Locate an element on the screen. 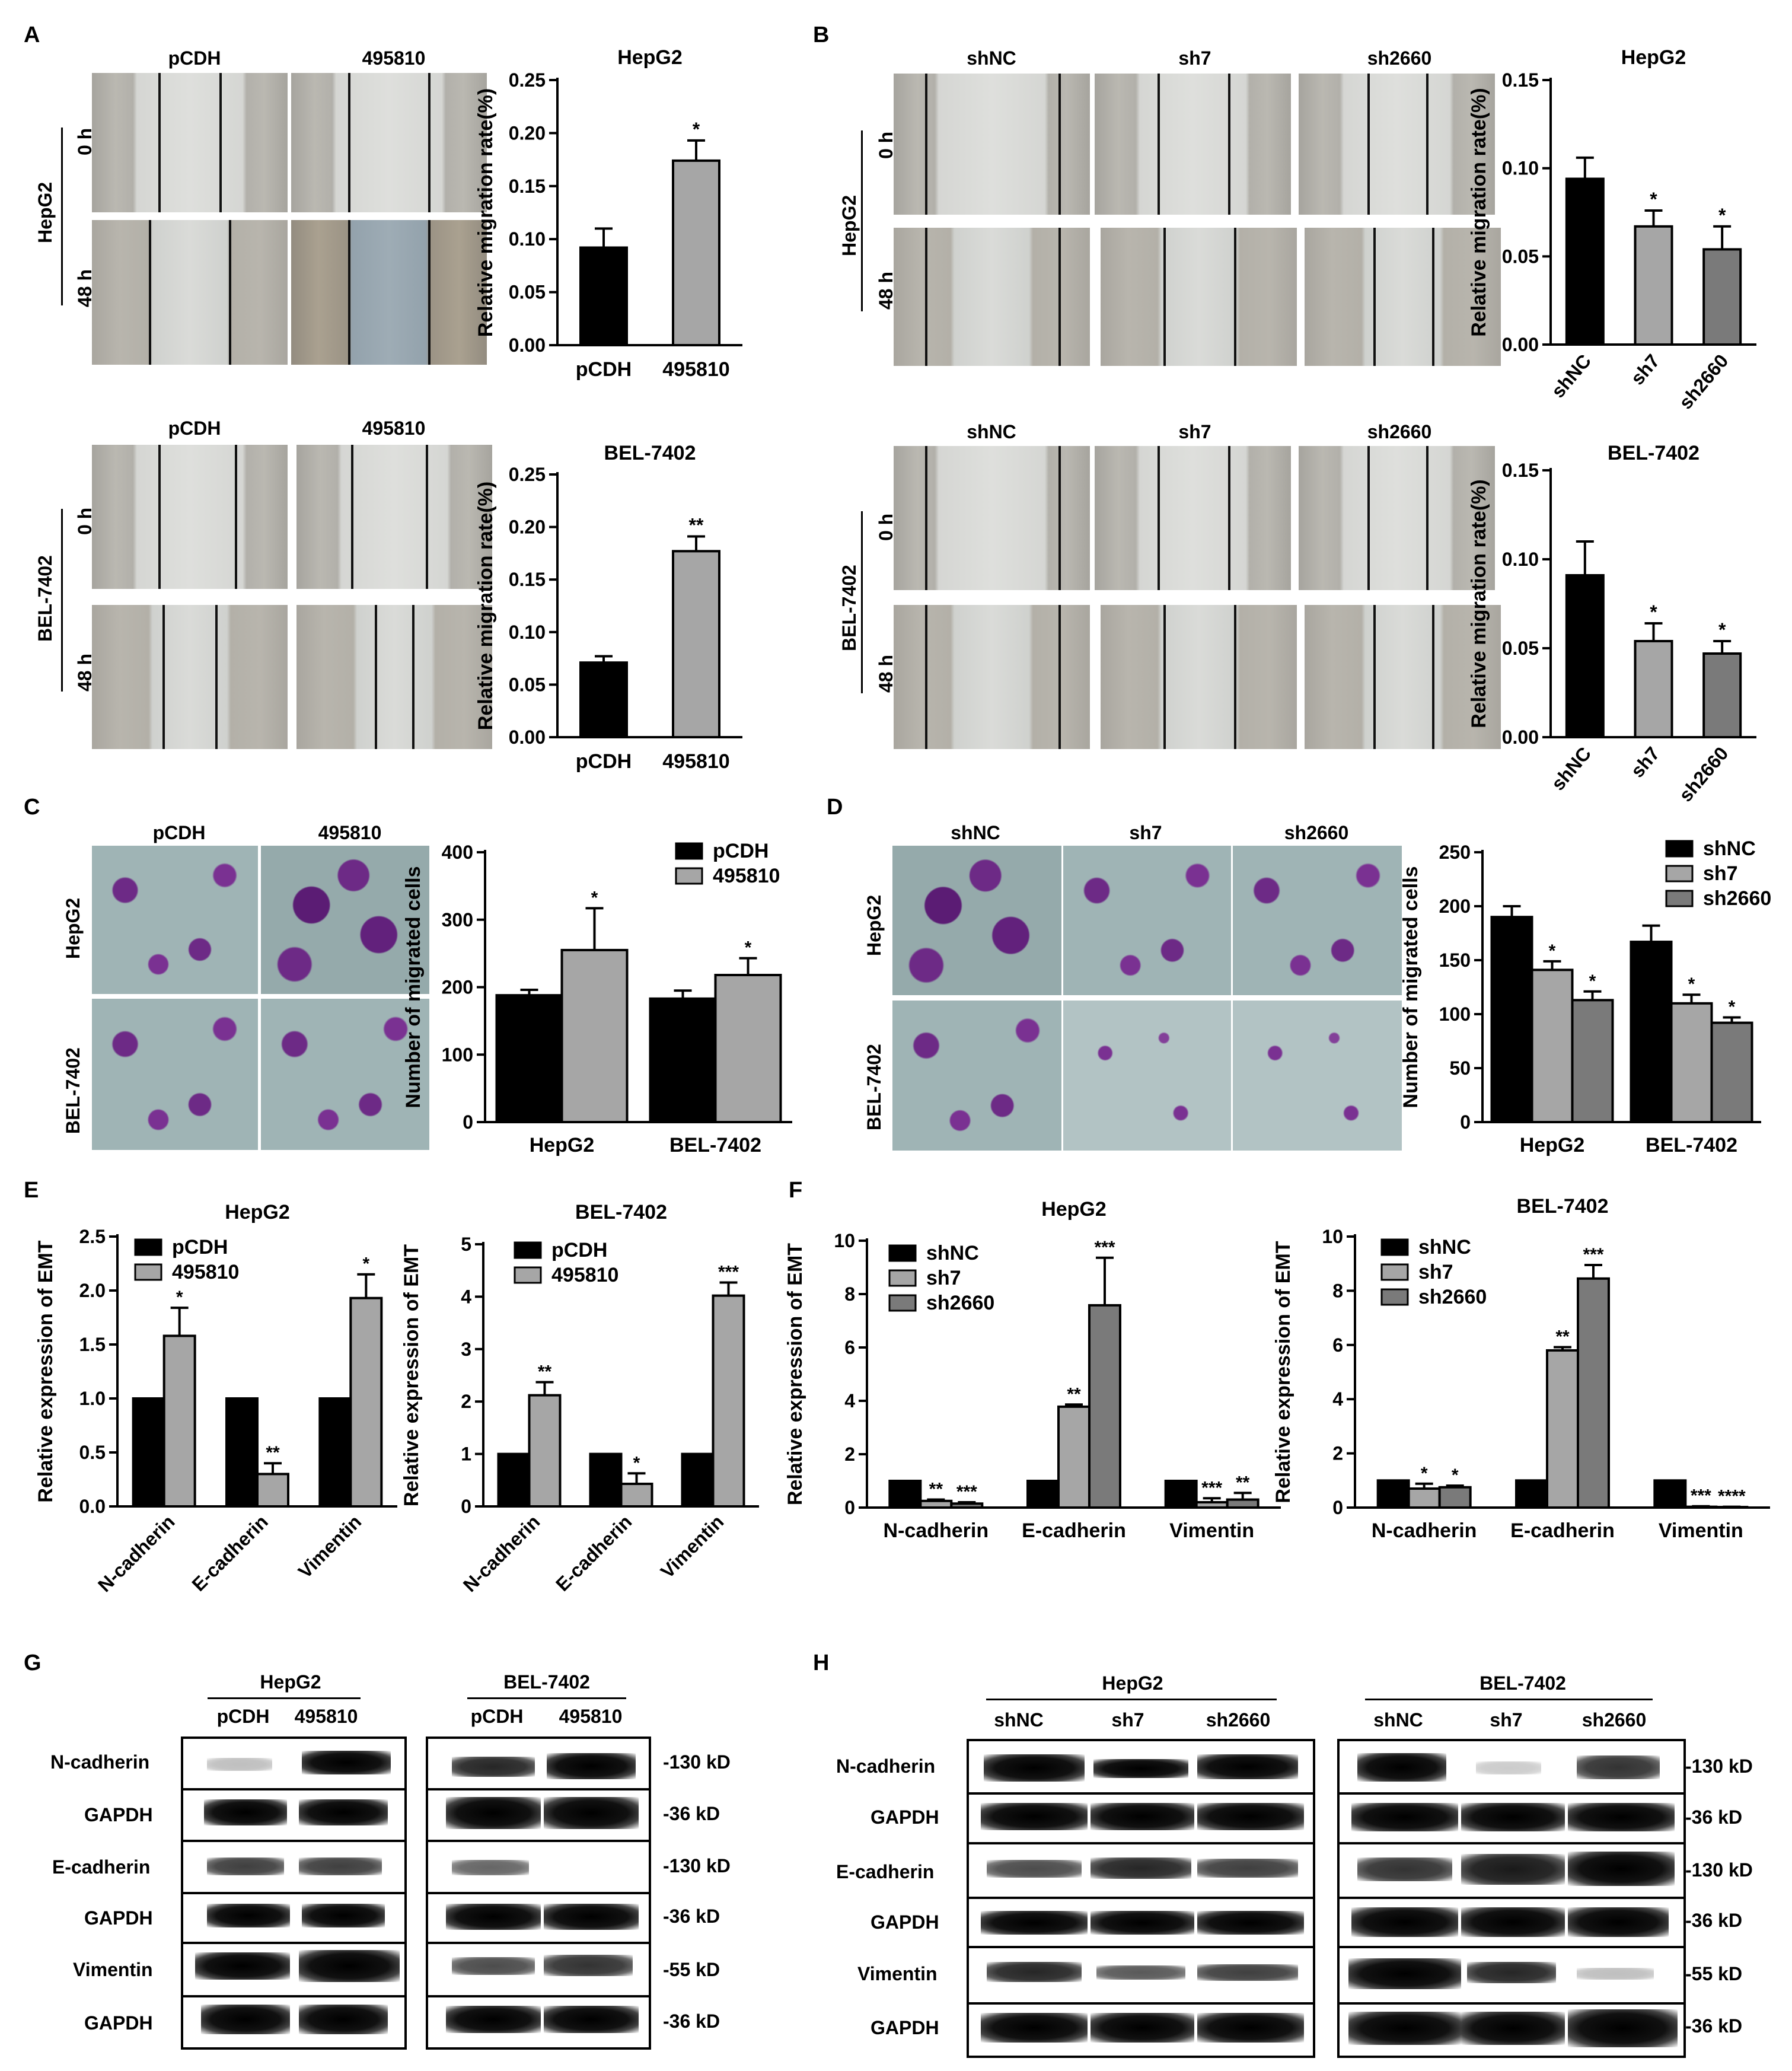 This screenshot has height=2071, width=1792. chart-7-legend-label: 495810 is located at coordinates (584, 1275).